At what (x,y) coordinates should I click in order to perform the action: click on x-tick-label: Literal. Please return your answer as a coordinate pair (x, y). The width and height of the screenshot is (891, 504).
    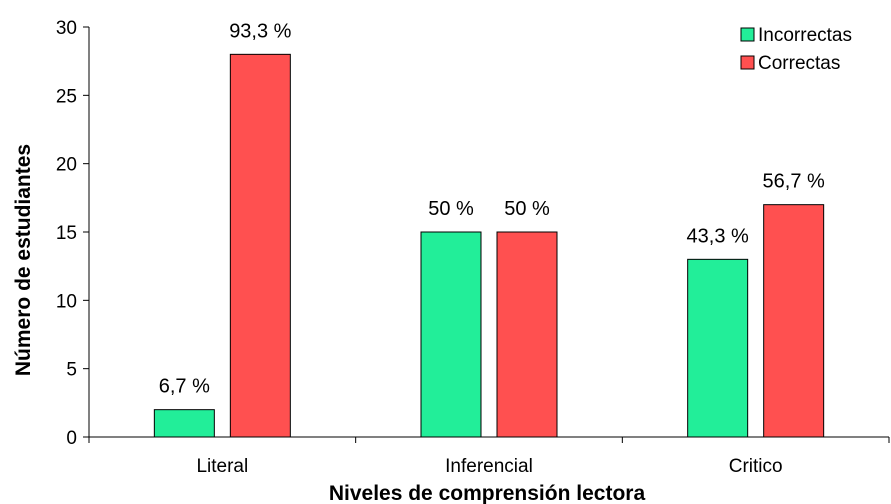
    Looking at the image, I should click on (222, 466).